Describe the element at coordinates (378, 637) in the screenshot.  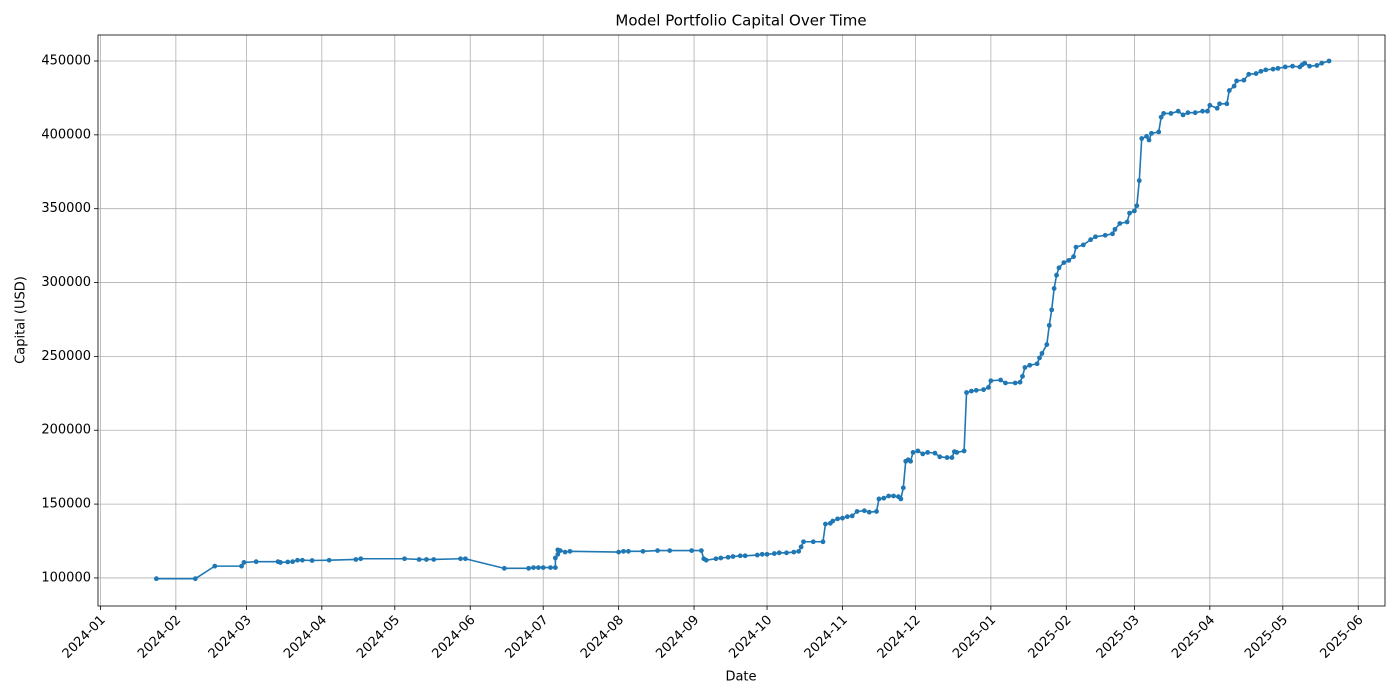
I see `x-tick-label: 2024-05` at that location.